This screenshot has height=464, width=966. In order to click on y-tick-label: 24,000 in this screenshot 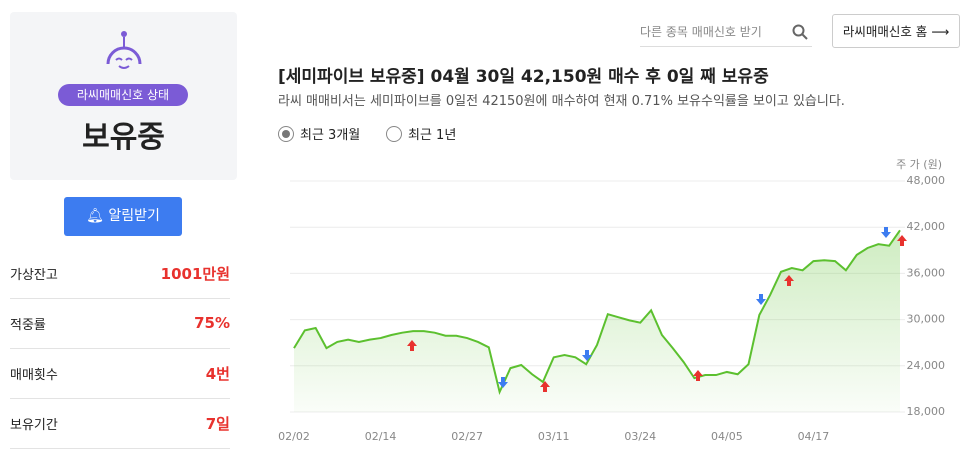, I will do `click(926, 365)`.